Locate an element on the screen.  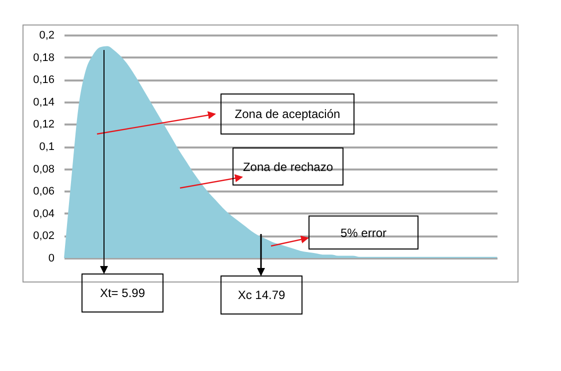
y-tick-label: 0,08 is located at coordinates (43, 169).